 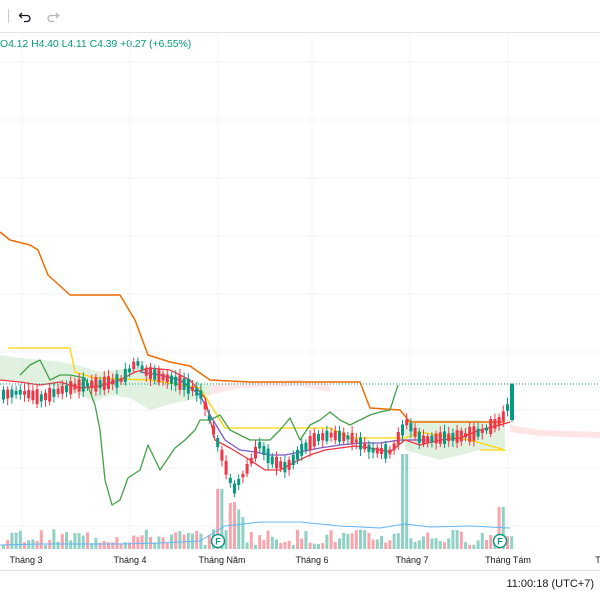 What do you see at coordinates (311, 560) in the screenshot?
I see `time-axis-label: Tháng 6` at bounding box center [311, 560].